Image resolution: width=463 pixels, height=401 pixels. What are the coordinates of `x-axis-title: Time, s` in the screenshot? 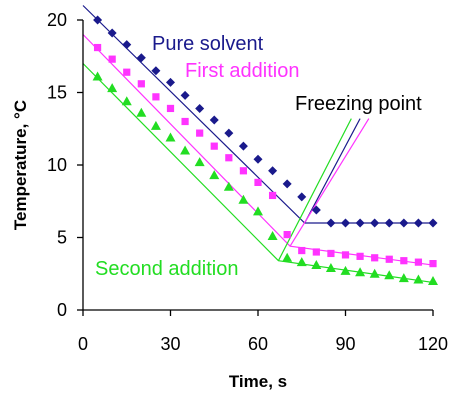 It's located at (258, 381).